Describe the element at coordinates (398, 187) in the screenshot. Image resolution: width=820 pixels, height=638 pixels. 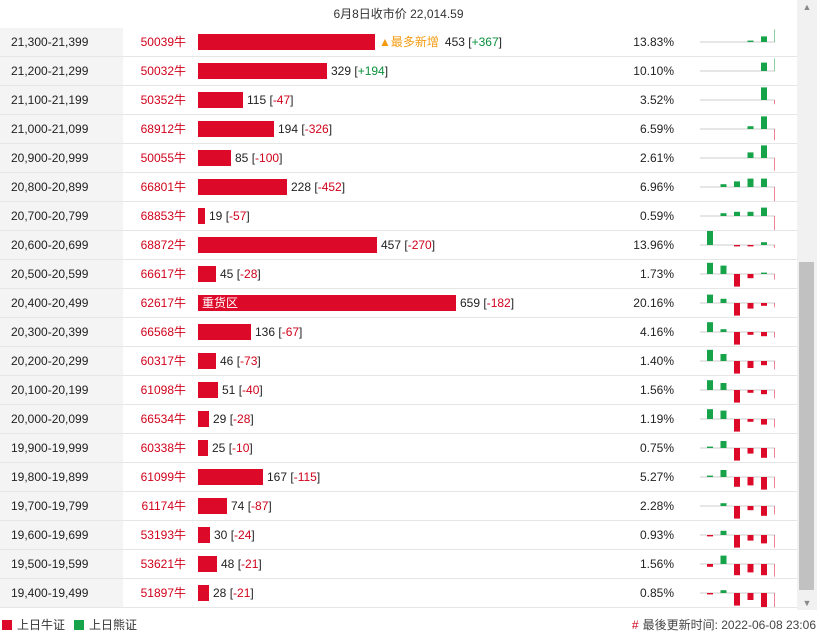
I see `table-row: 20,800-20,899 66801牛 228 [-452] 6.96%` at that location.